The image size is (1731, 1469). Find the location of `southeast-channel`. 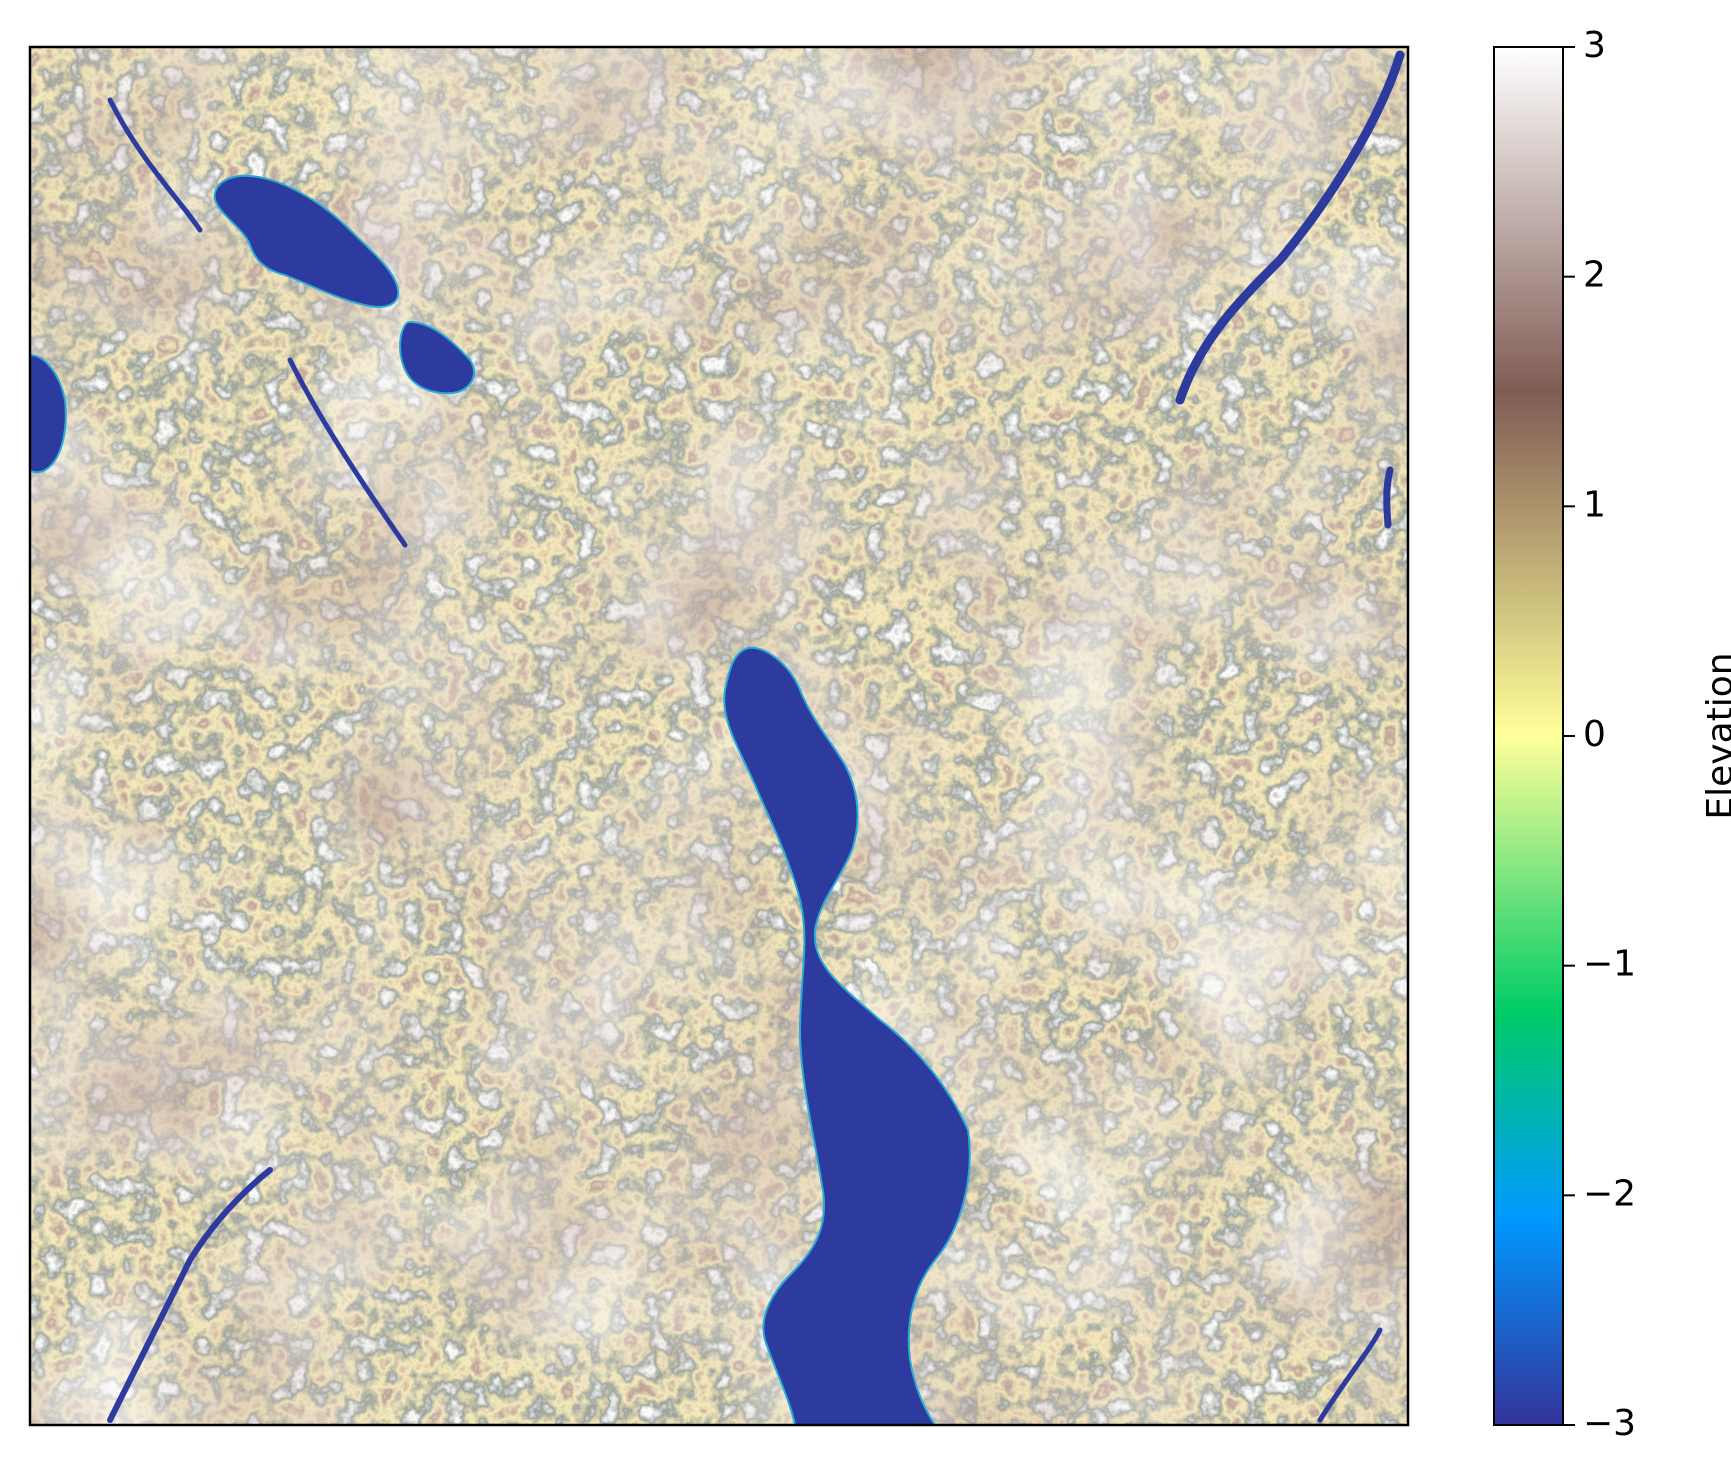

southeast-channel is located at coordinates (1350, 1375).